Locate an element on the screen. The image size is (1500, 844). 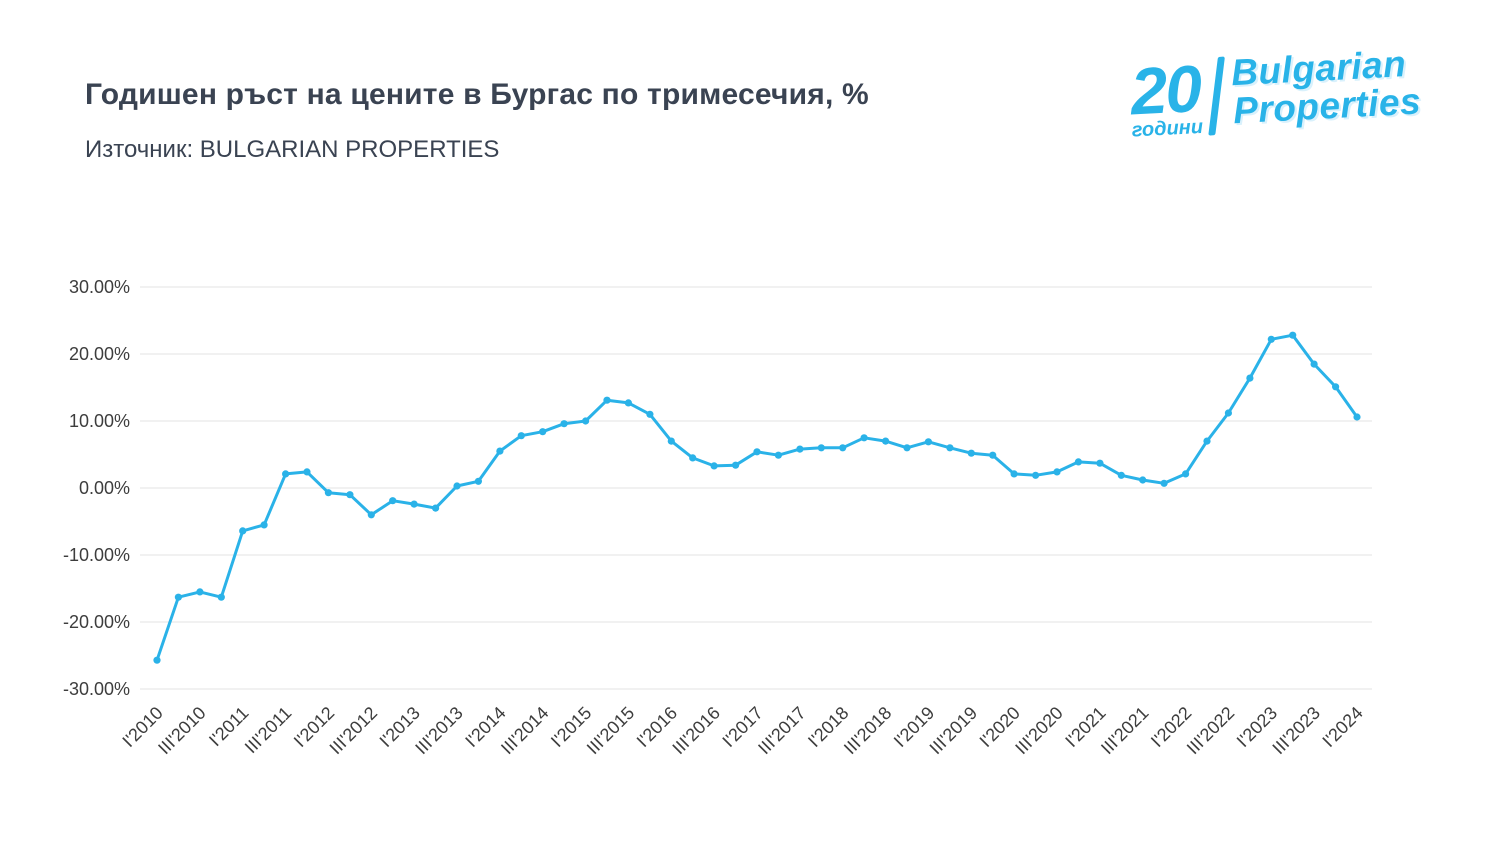
y-tick-label: 10.00% is located at coordinates (99, 421).